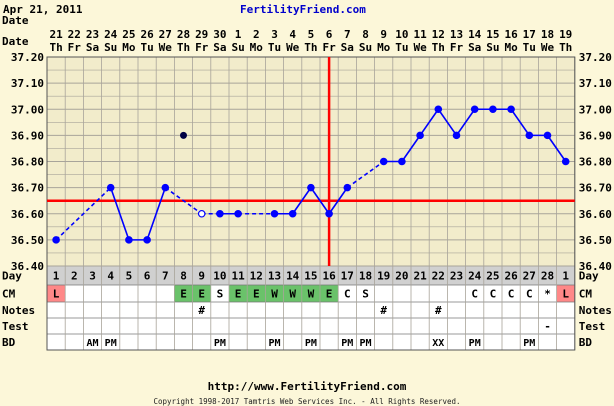  I want to click on day-cell: 10, so click(219, 276).